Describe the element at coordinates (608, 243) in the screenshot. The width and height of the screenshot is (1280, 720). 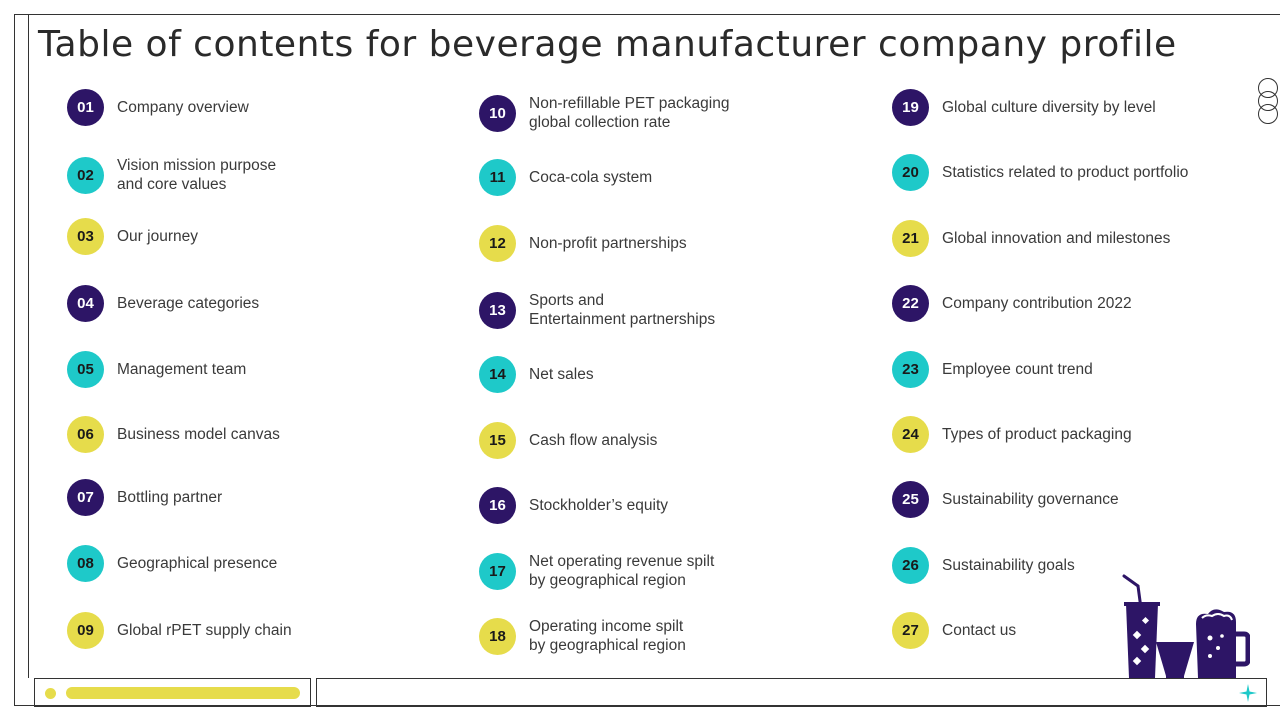
I see `toc-item-label: Non-profit partnerships` at that location.